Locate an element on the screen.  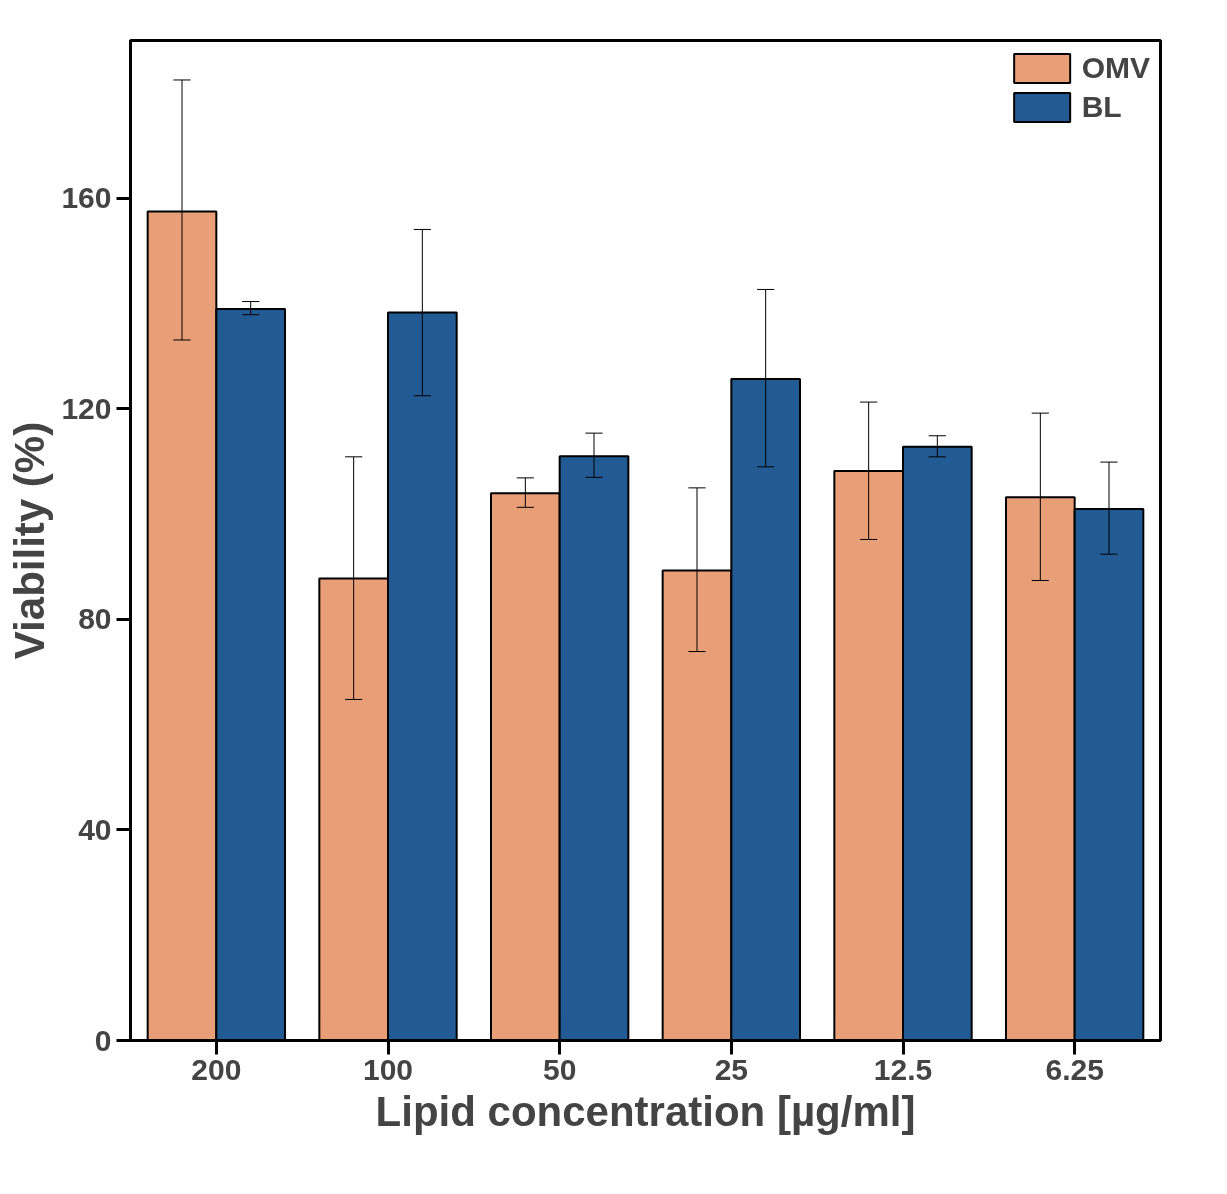
legend-label: BL is located at coordinates (1101, 107).